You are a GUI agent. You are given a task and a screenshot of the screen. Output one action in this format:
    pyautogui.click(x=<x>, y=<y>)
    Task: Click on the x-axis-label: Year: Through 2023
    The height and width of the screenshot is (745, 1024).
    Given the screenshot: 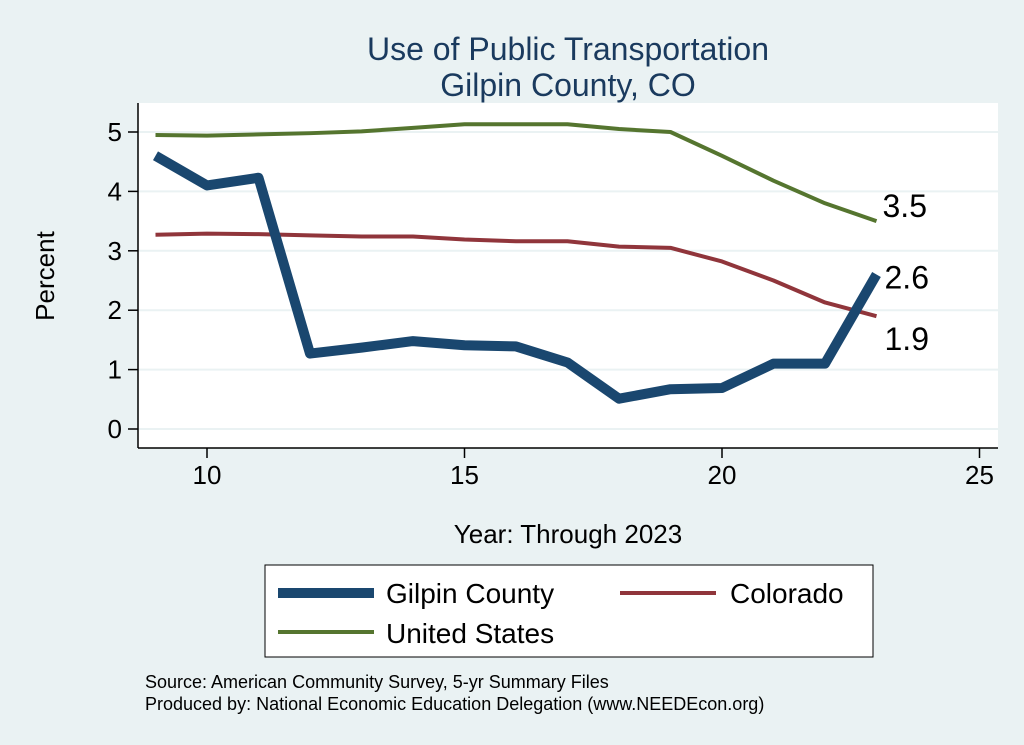 What is the action you would take?
    pyautogui.click(x=568, y=534)
    